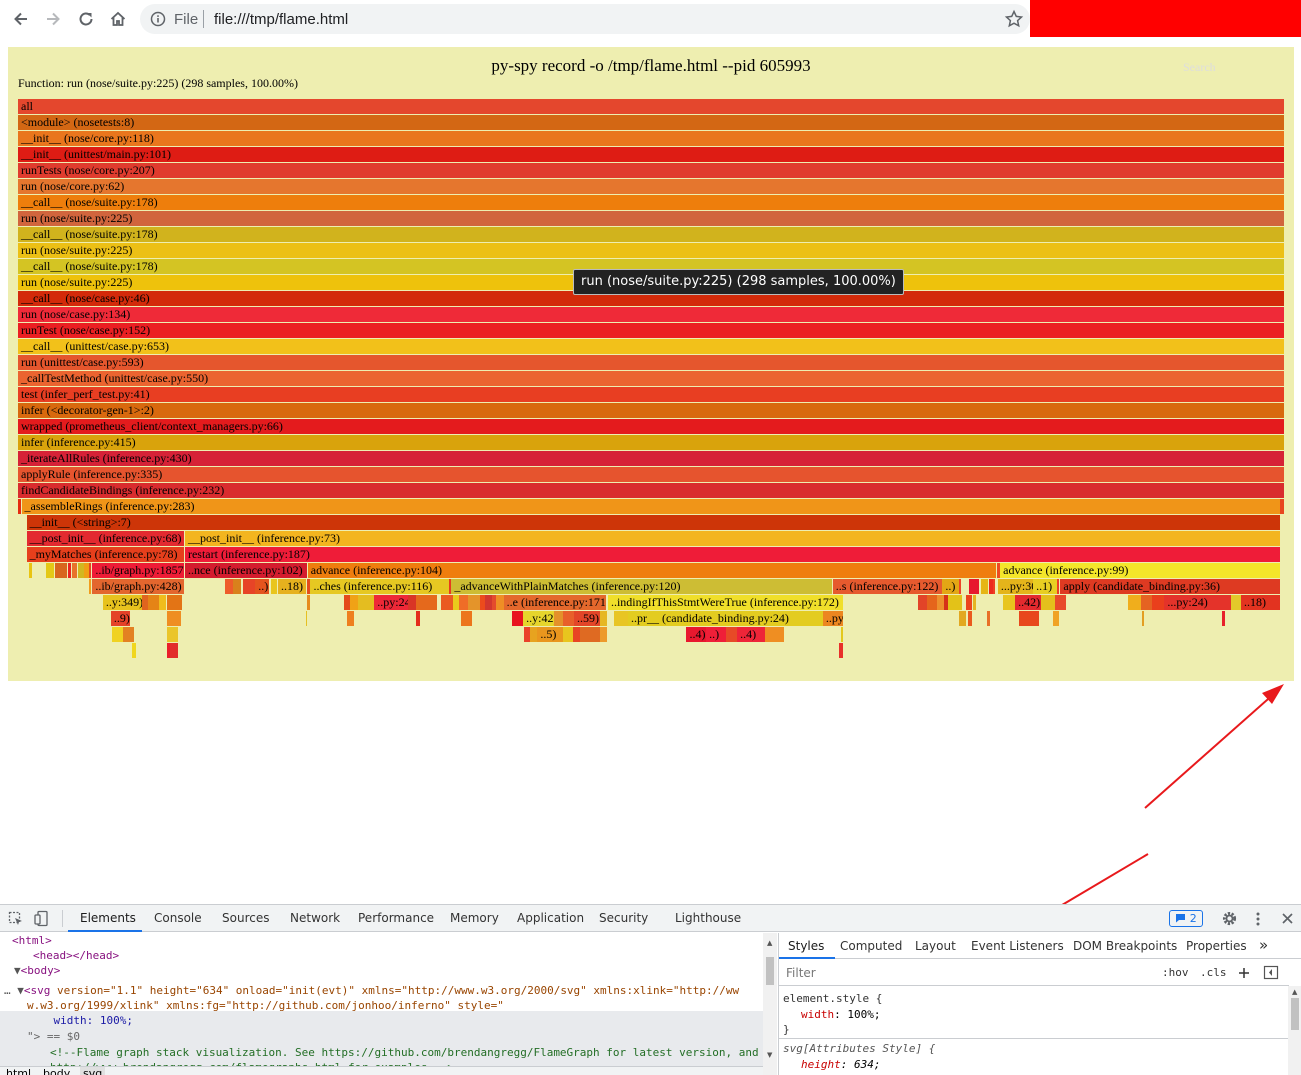 The width and height of the screenshot is (1301, 1075). Describe the element at coordinates (651, 442) in the screenshot. I see `flame-frame: infer (inference.py:415)` at that location.